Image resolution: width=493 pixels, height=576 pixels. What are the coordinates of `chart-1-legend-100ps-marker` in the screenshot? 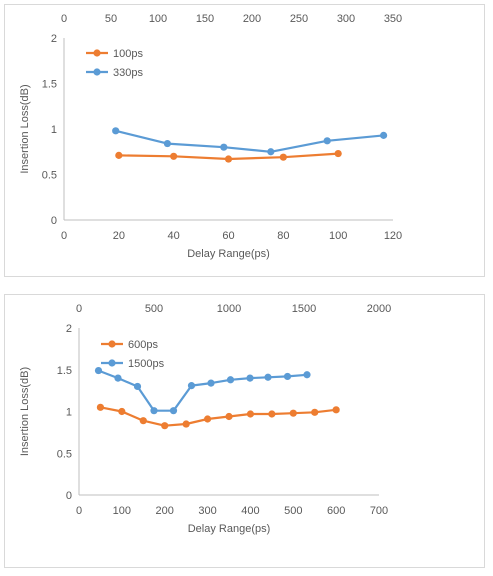 It's located at (97, 53).